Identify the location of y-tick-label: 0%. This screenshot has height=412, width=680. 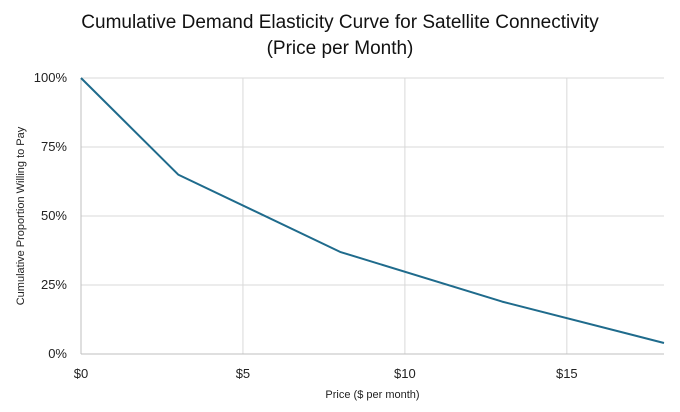
(57, 353).